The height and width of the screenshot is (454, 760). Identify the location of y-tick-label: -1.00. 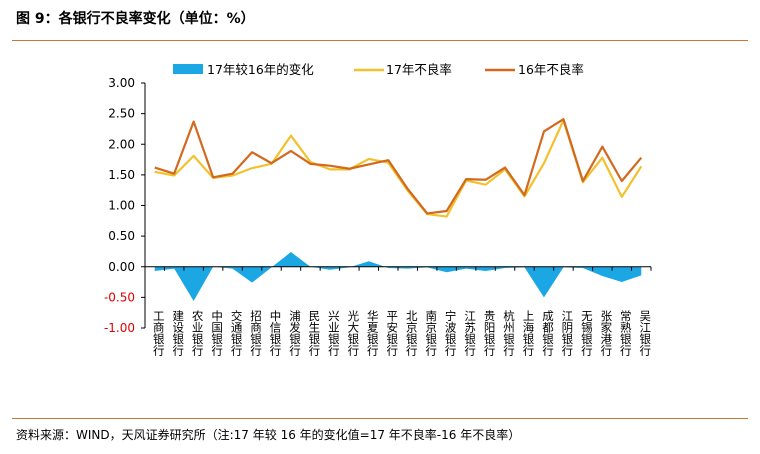
(119, 328).